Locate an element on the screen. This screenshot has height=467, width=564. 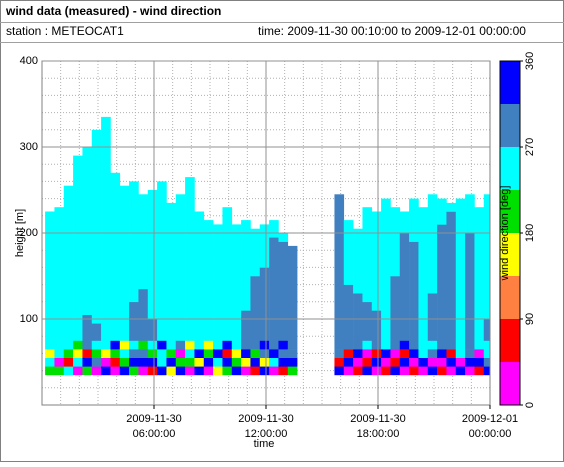
x-axis-label: time is located at coordinates (264, 444).